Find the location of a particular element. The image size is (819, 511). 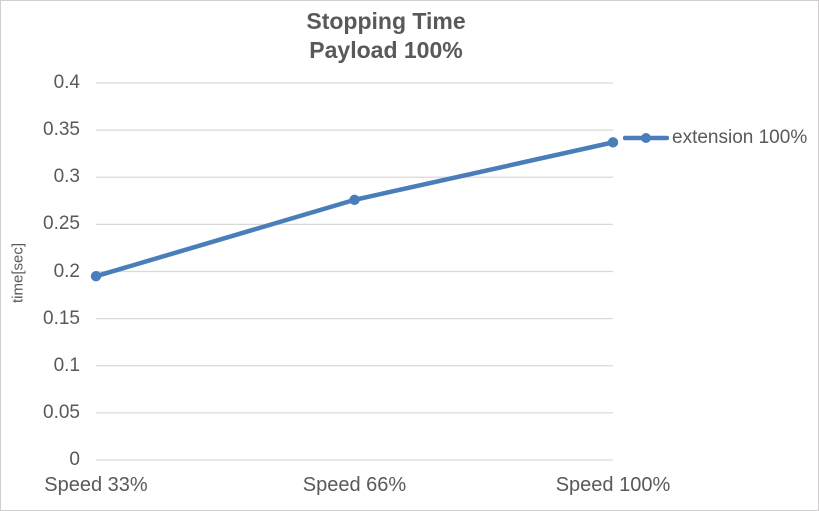

chart-title-line2: Payload 100% is located at coordinates (386, 50).